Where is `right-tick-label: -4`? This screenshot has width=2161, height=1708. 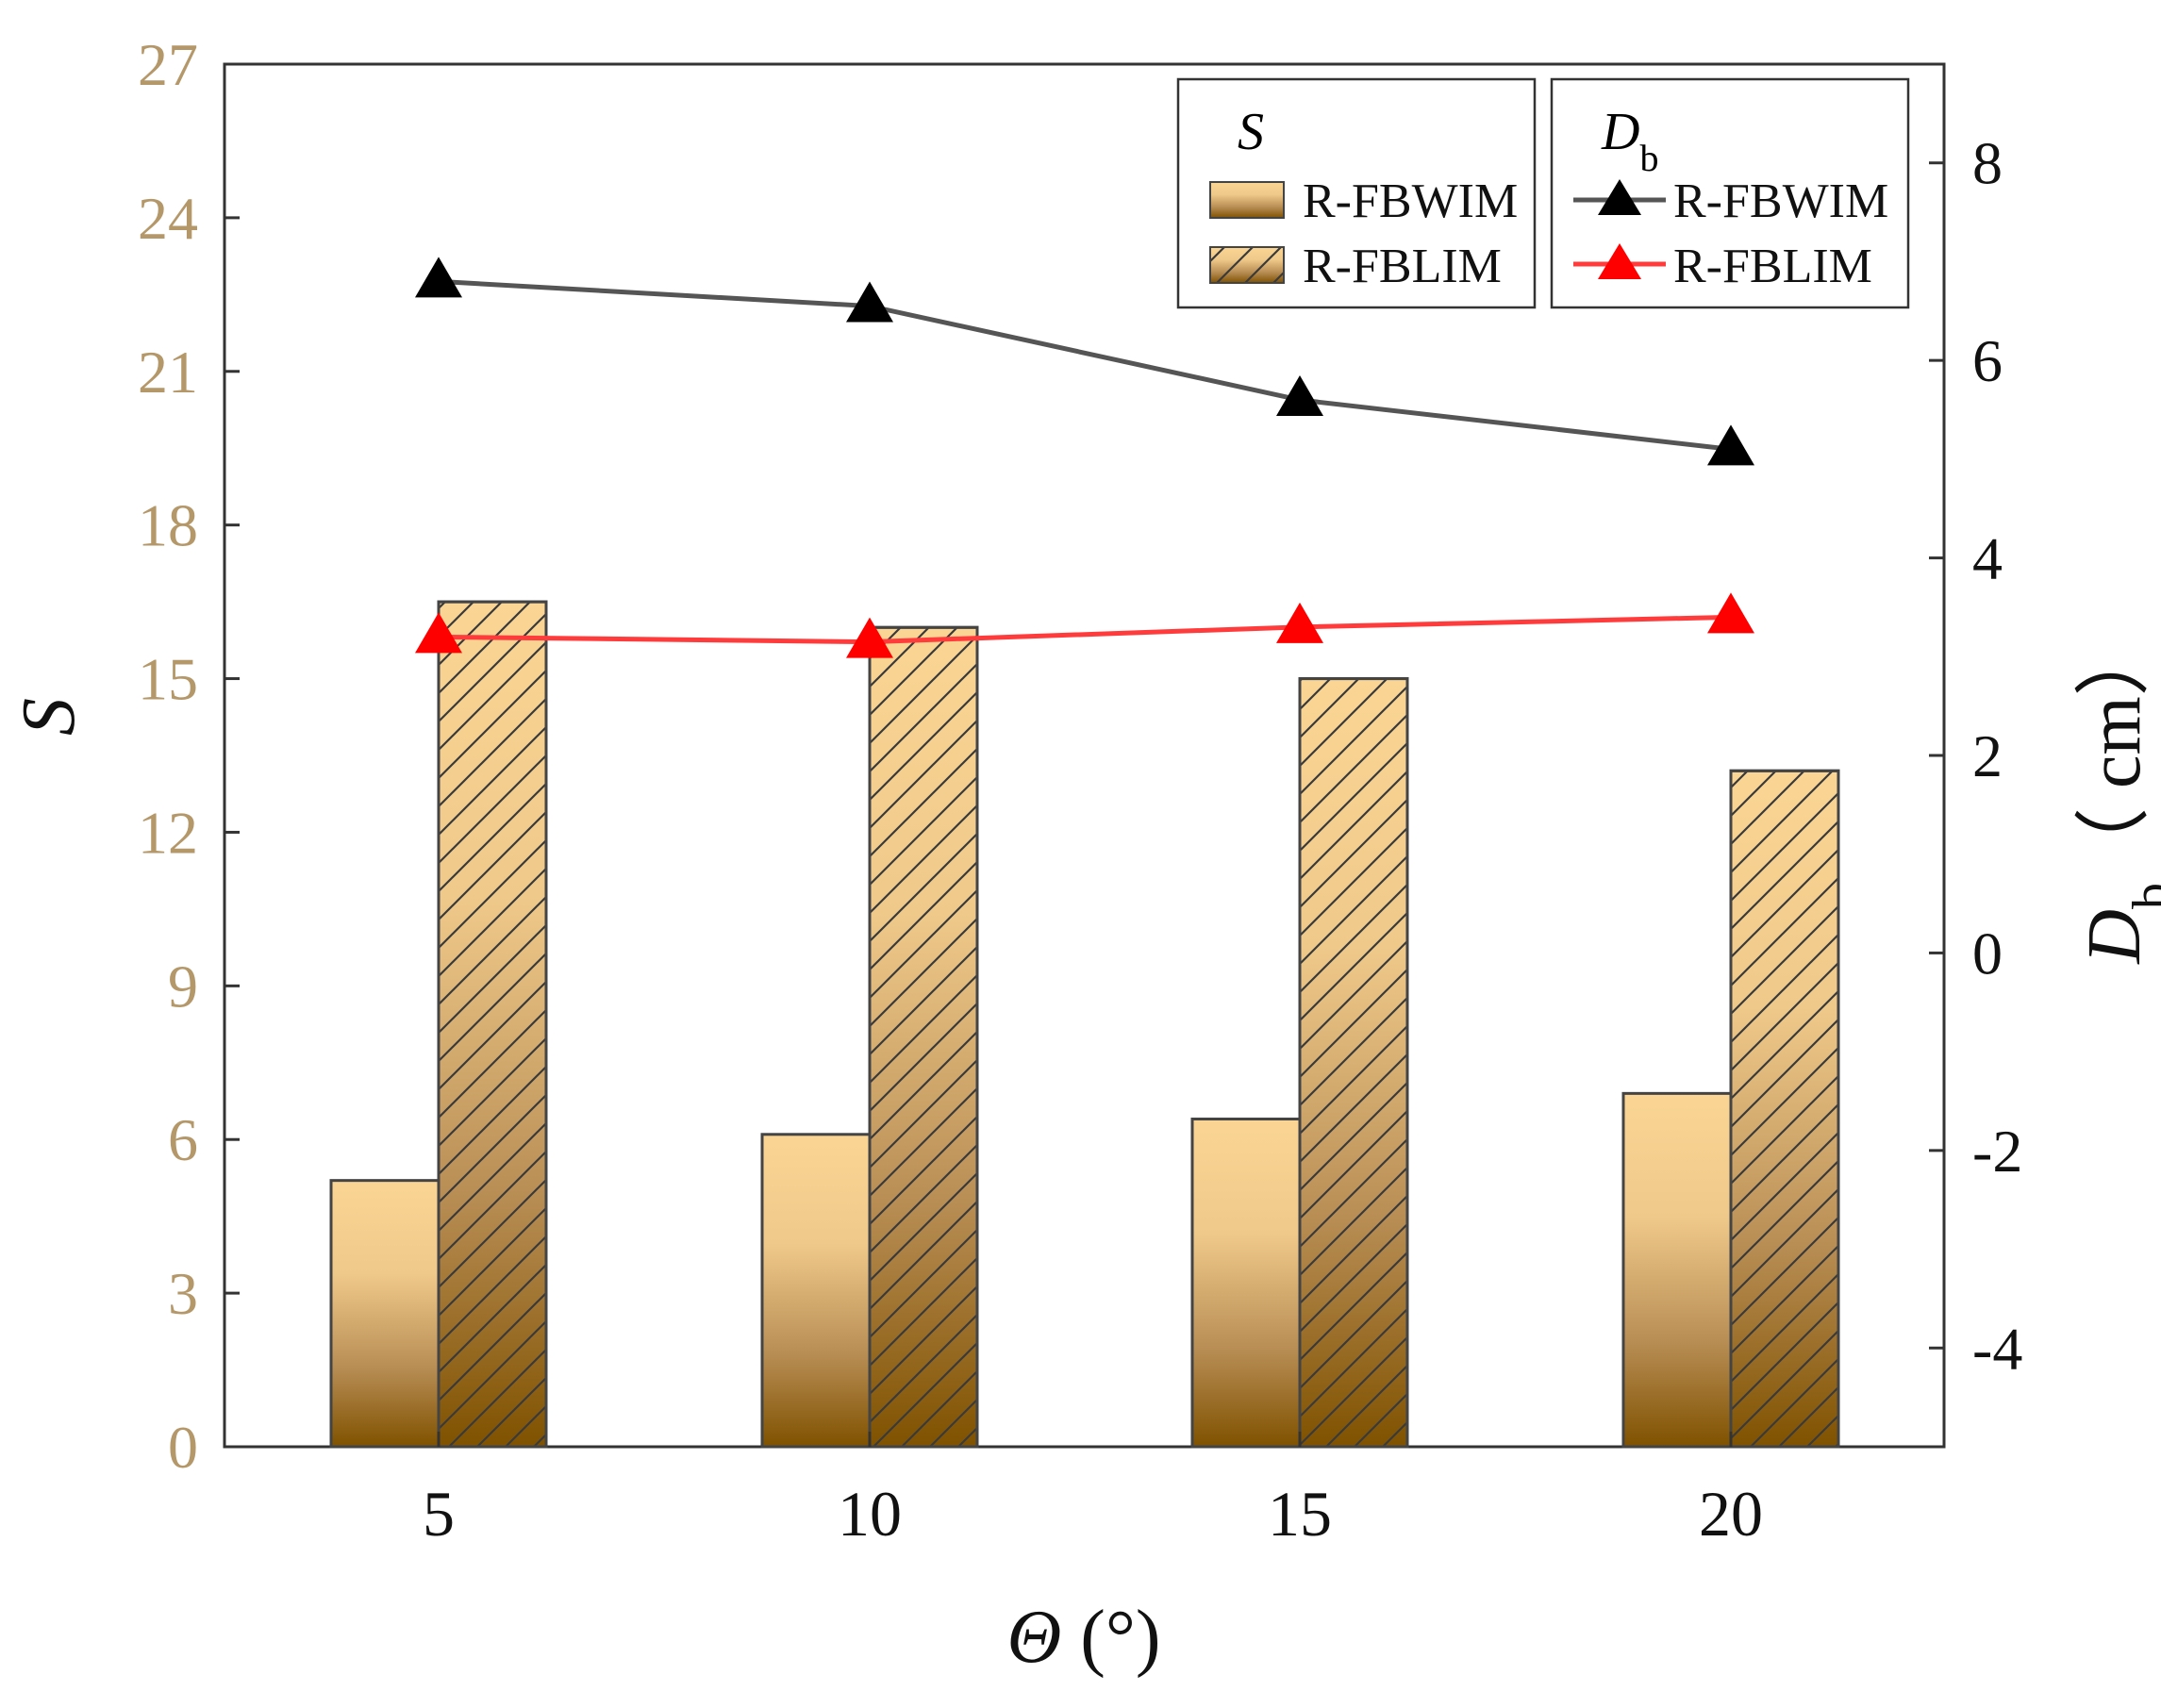 right-tick-label: -4 is located at coordinates (1997, 1348).